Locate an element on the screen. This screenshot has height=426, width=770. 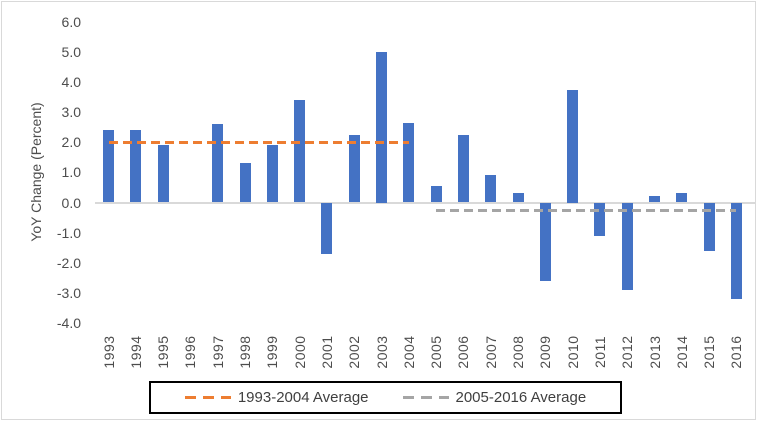
x-tick-2006: 2006 is located at coordinates (463, 352).